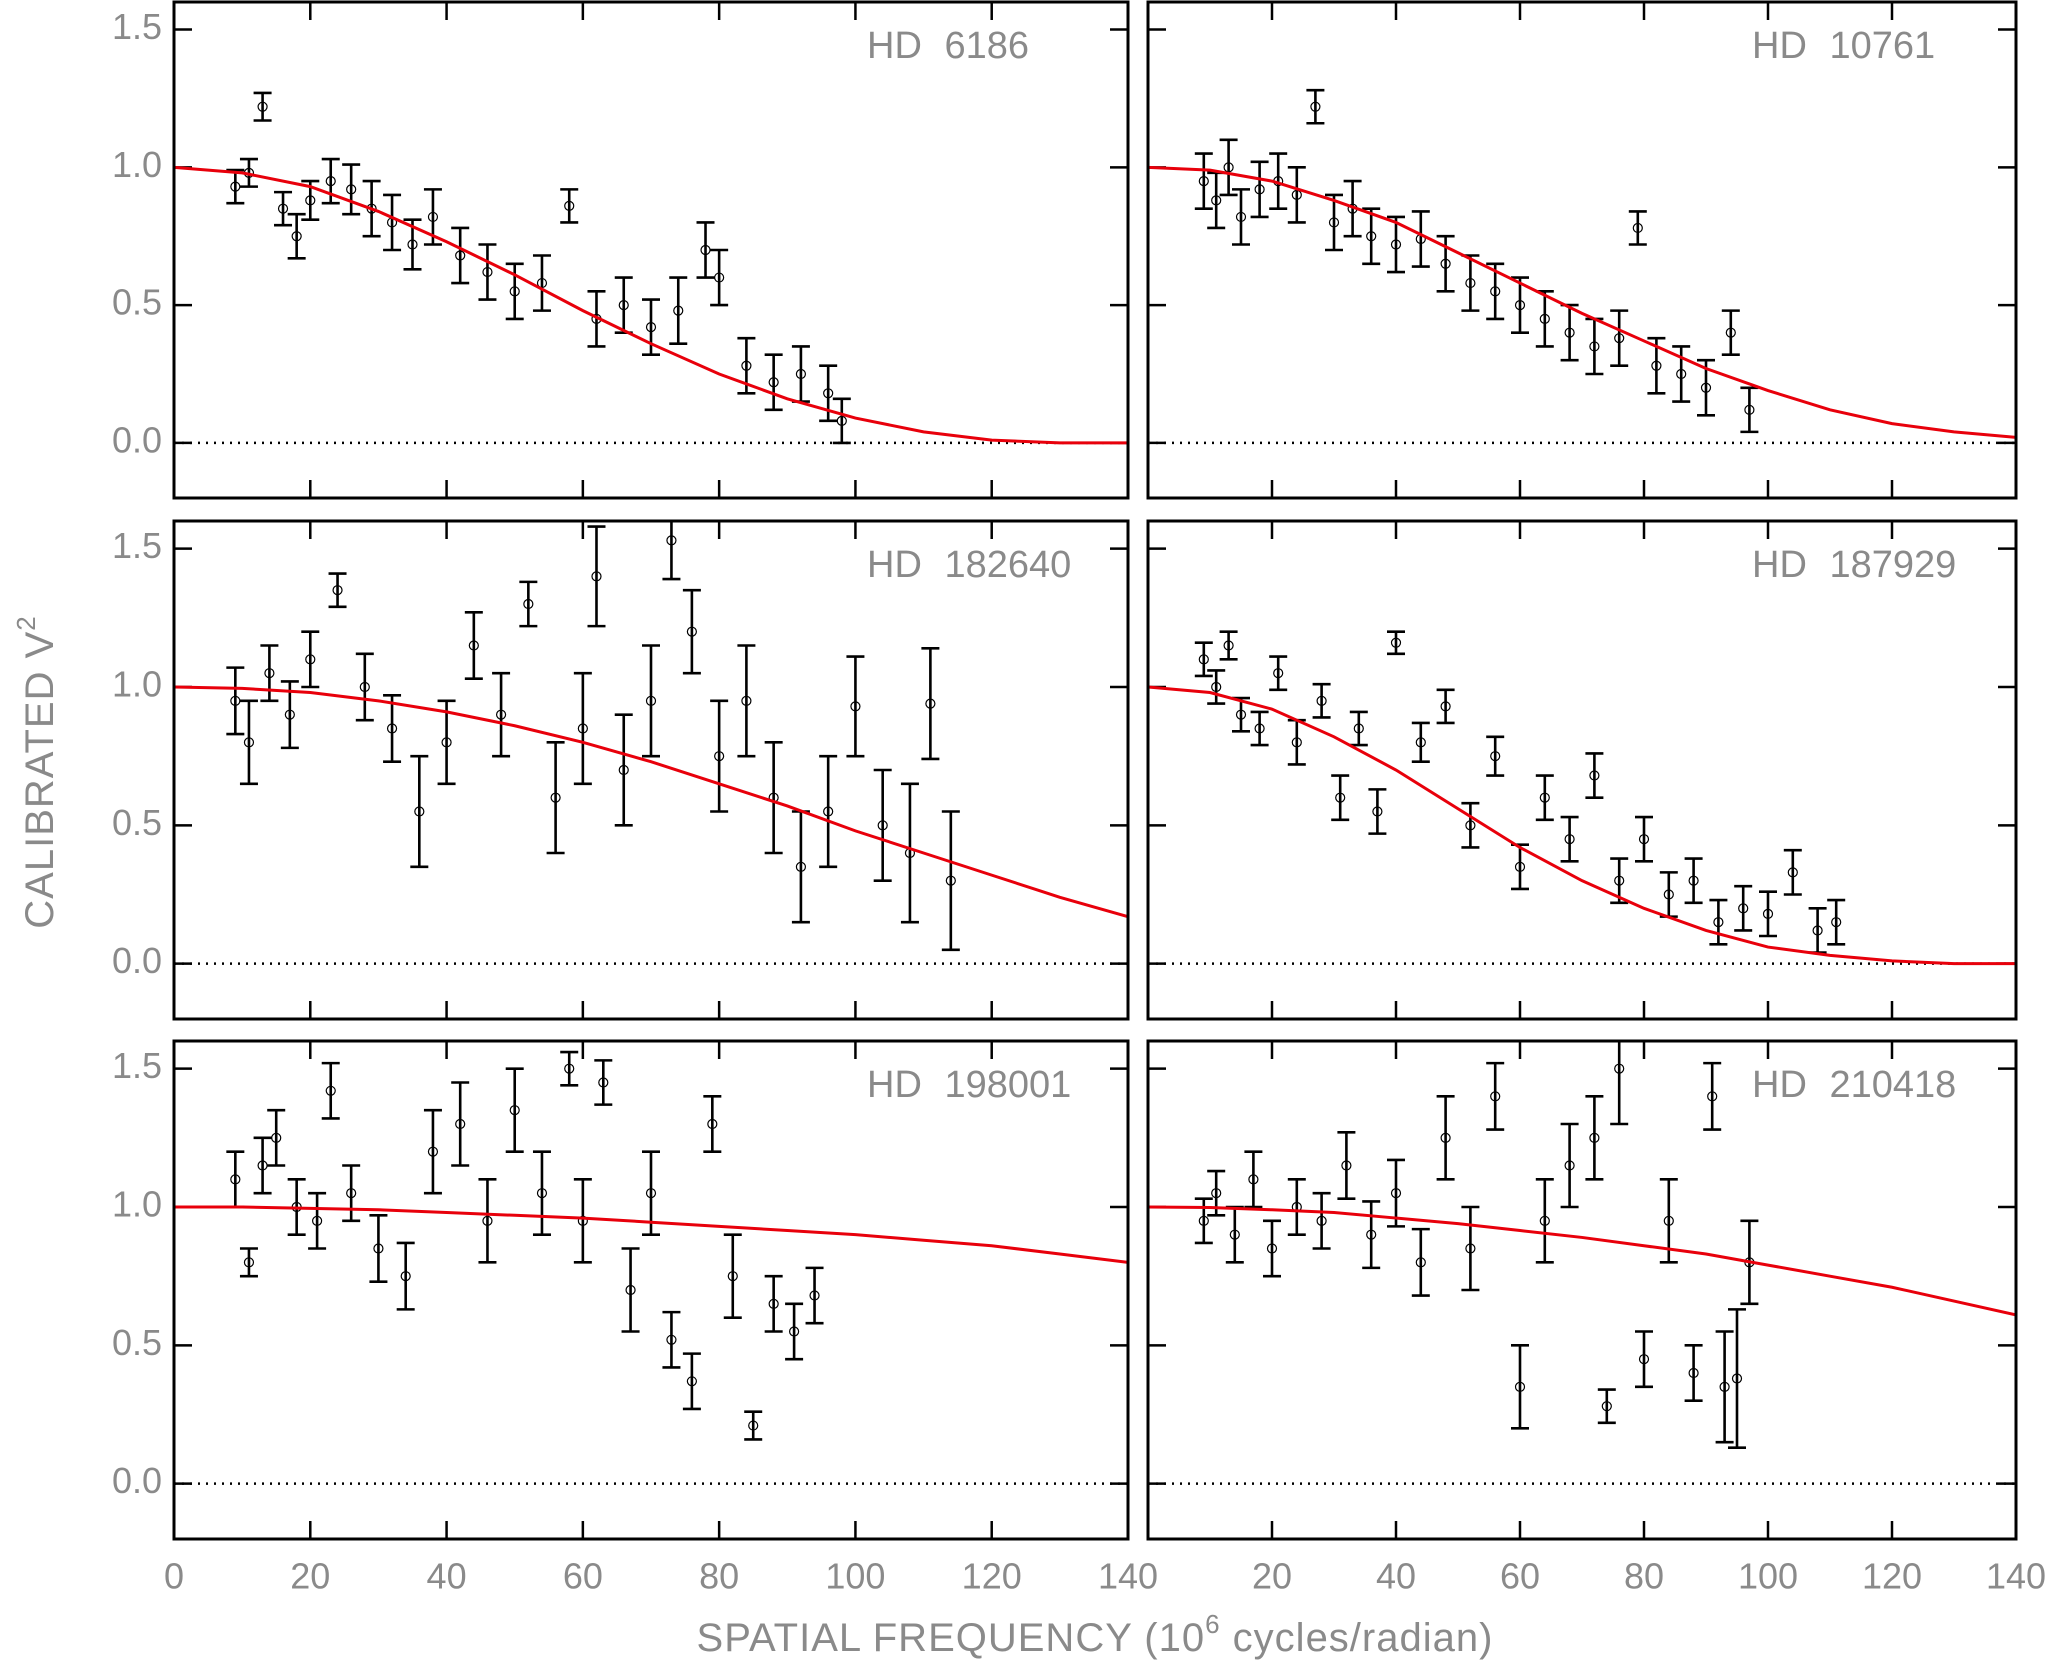  What do you see at coordinates (651, 268) in the screenshot?
I see `plot-area` at bounding box center [651, 268].